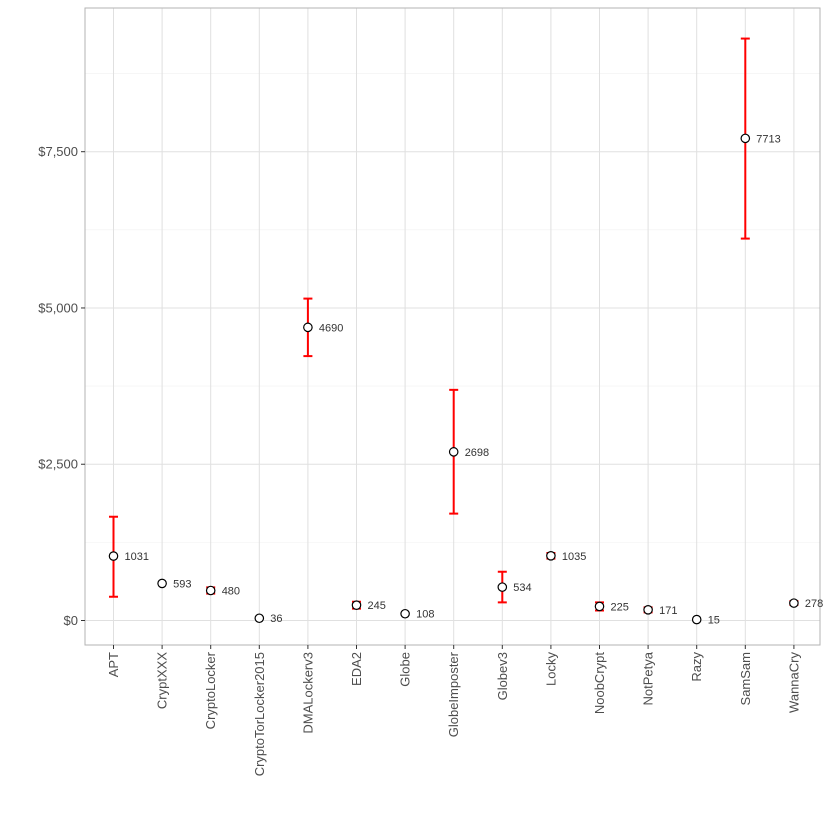 This screenshot has width=830, height=830. What do you see at coordinates (405, 669) in the screenshot?
I see `x-tick-label: Globe` at bounding box center [405, 669].